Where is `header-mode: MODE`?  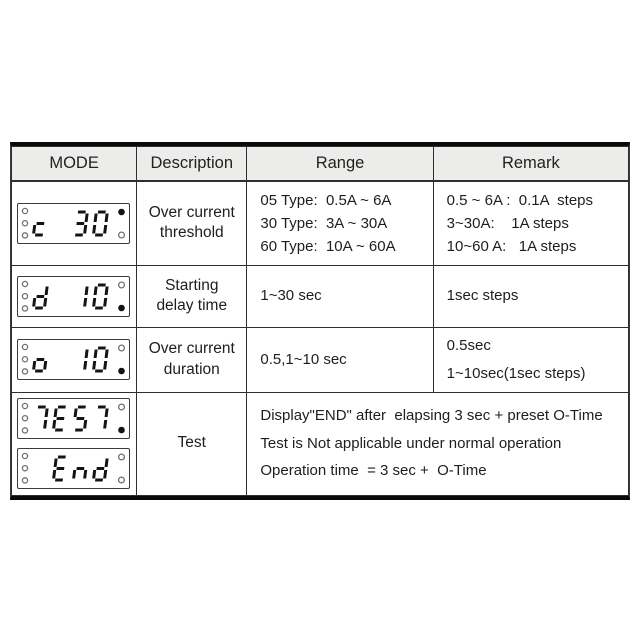 header-mode: MODE is located at coordinates (74, 164).